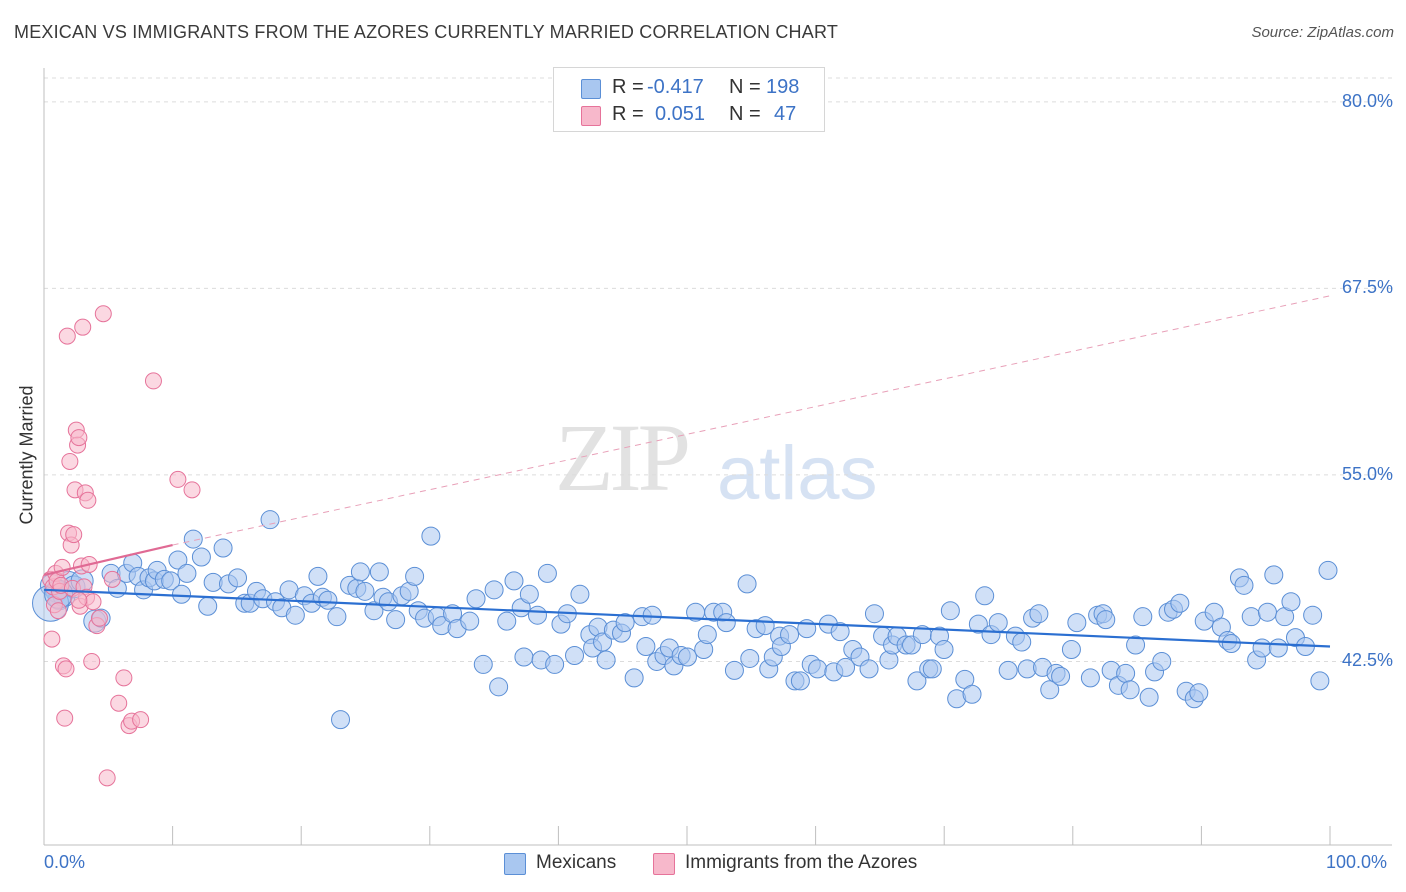 The height and width of the screenshot is (892, 1406). I want to click on y-tick-label: 42.5%, so click(1367, 660).